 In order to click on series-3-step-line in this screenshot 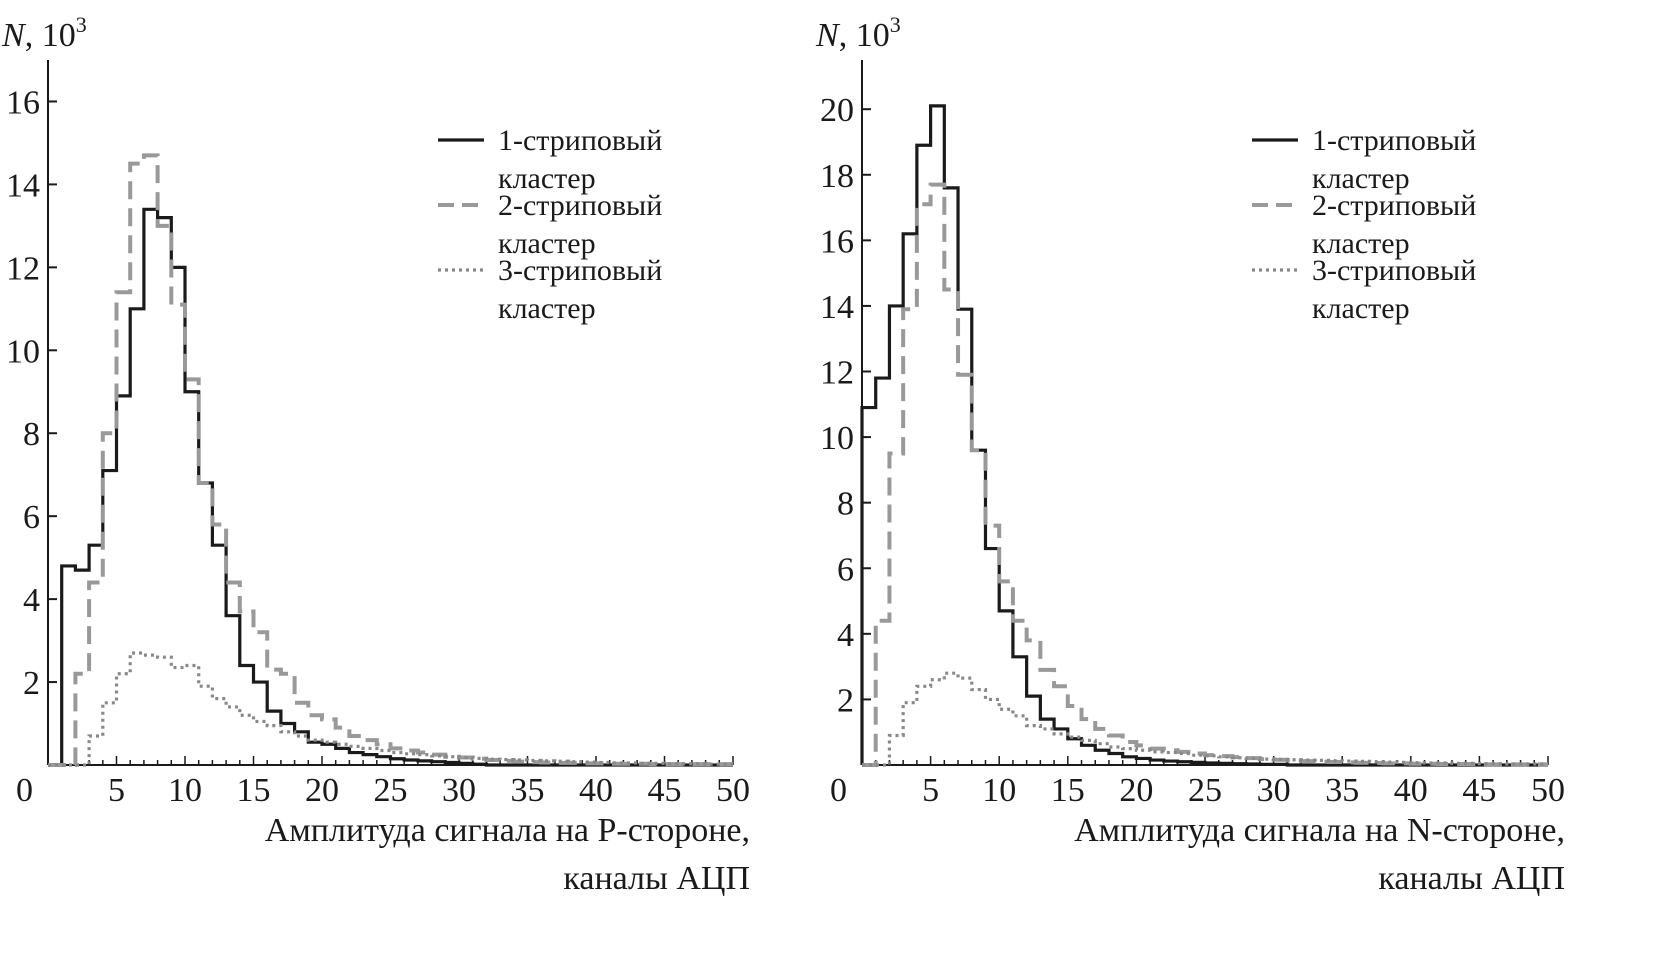, I will do `click(1205, 719)`.